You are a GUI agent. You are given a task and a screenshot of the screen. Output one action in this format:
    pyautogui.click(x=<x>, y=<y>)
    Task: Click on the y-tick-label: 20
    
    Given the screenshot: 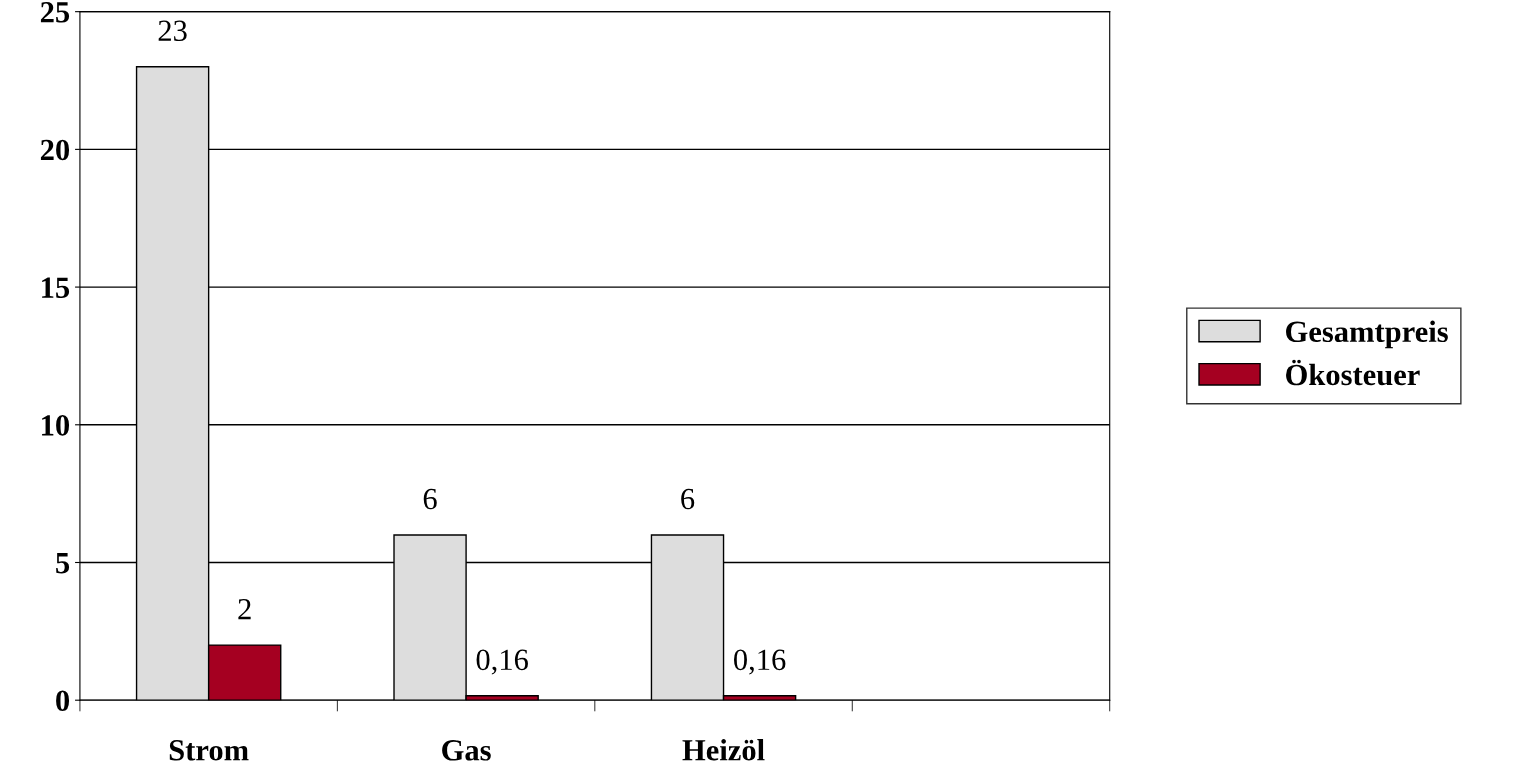 What is the action you would take?
    pyautogui.click(x=55, y=150)
    